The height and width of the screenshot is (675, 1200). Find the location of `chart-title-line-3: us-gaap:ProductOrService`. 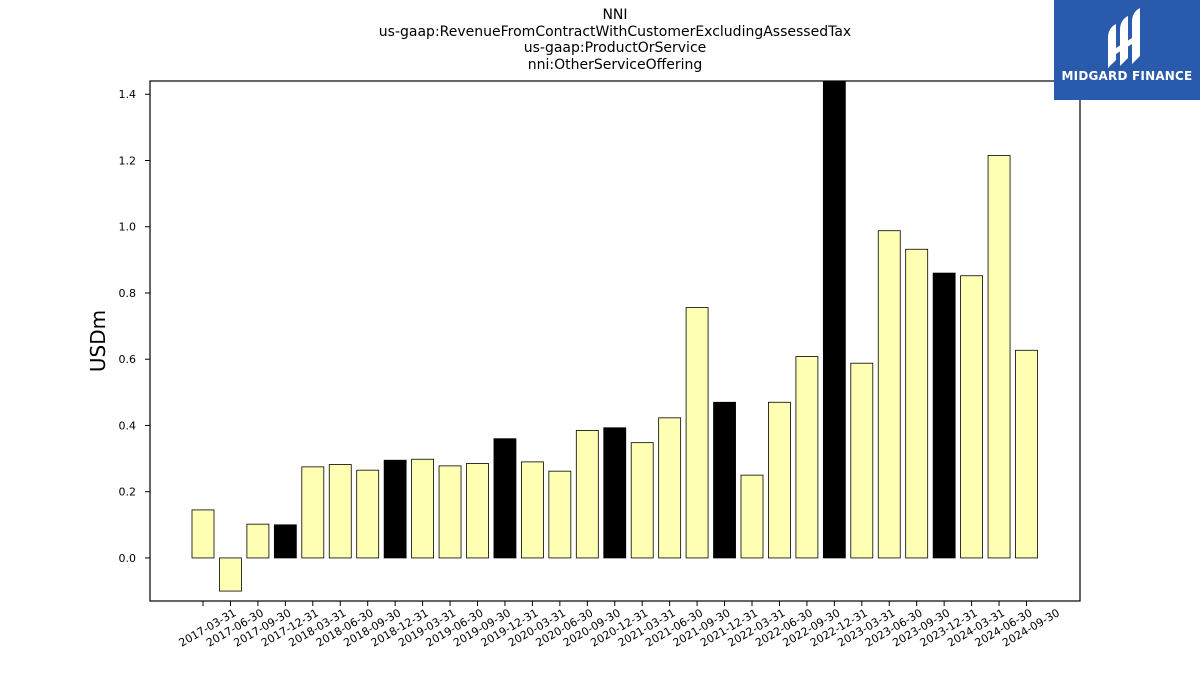

chart-title-line-3: us-gaap:ProductOrService is located at coordinates (615, 48).